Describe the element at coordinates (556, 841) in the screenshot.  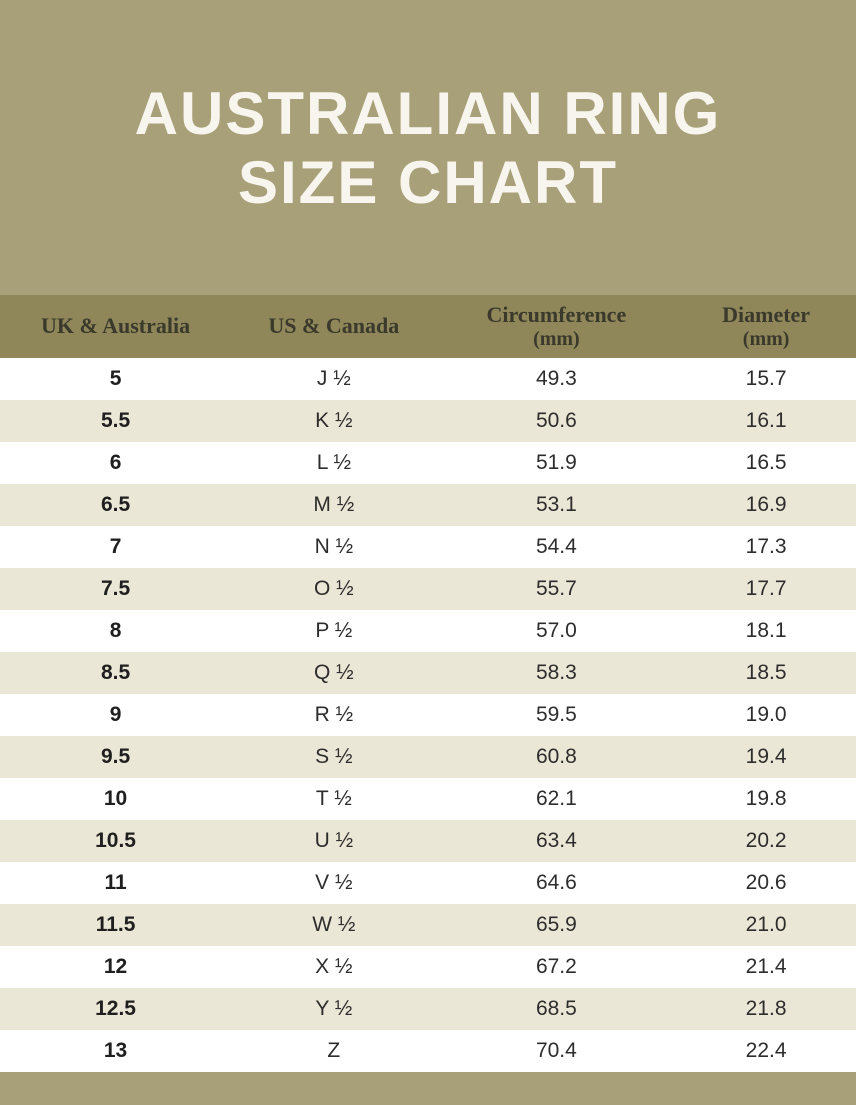
I see `table-cell: 63.4` at that location.